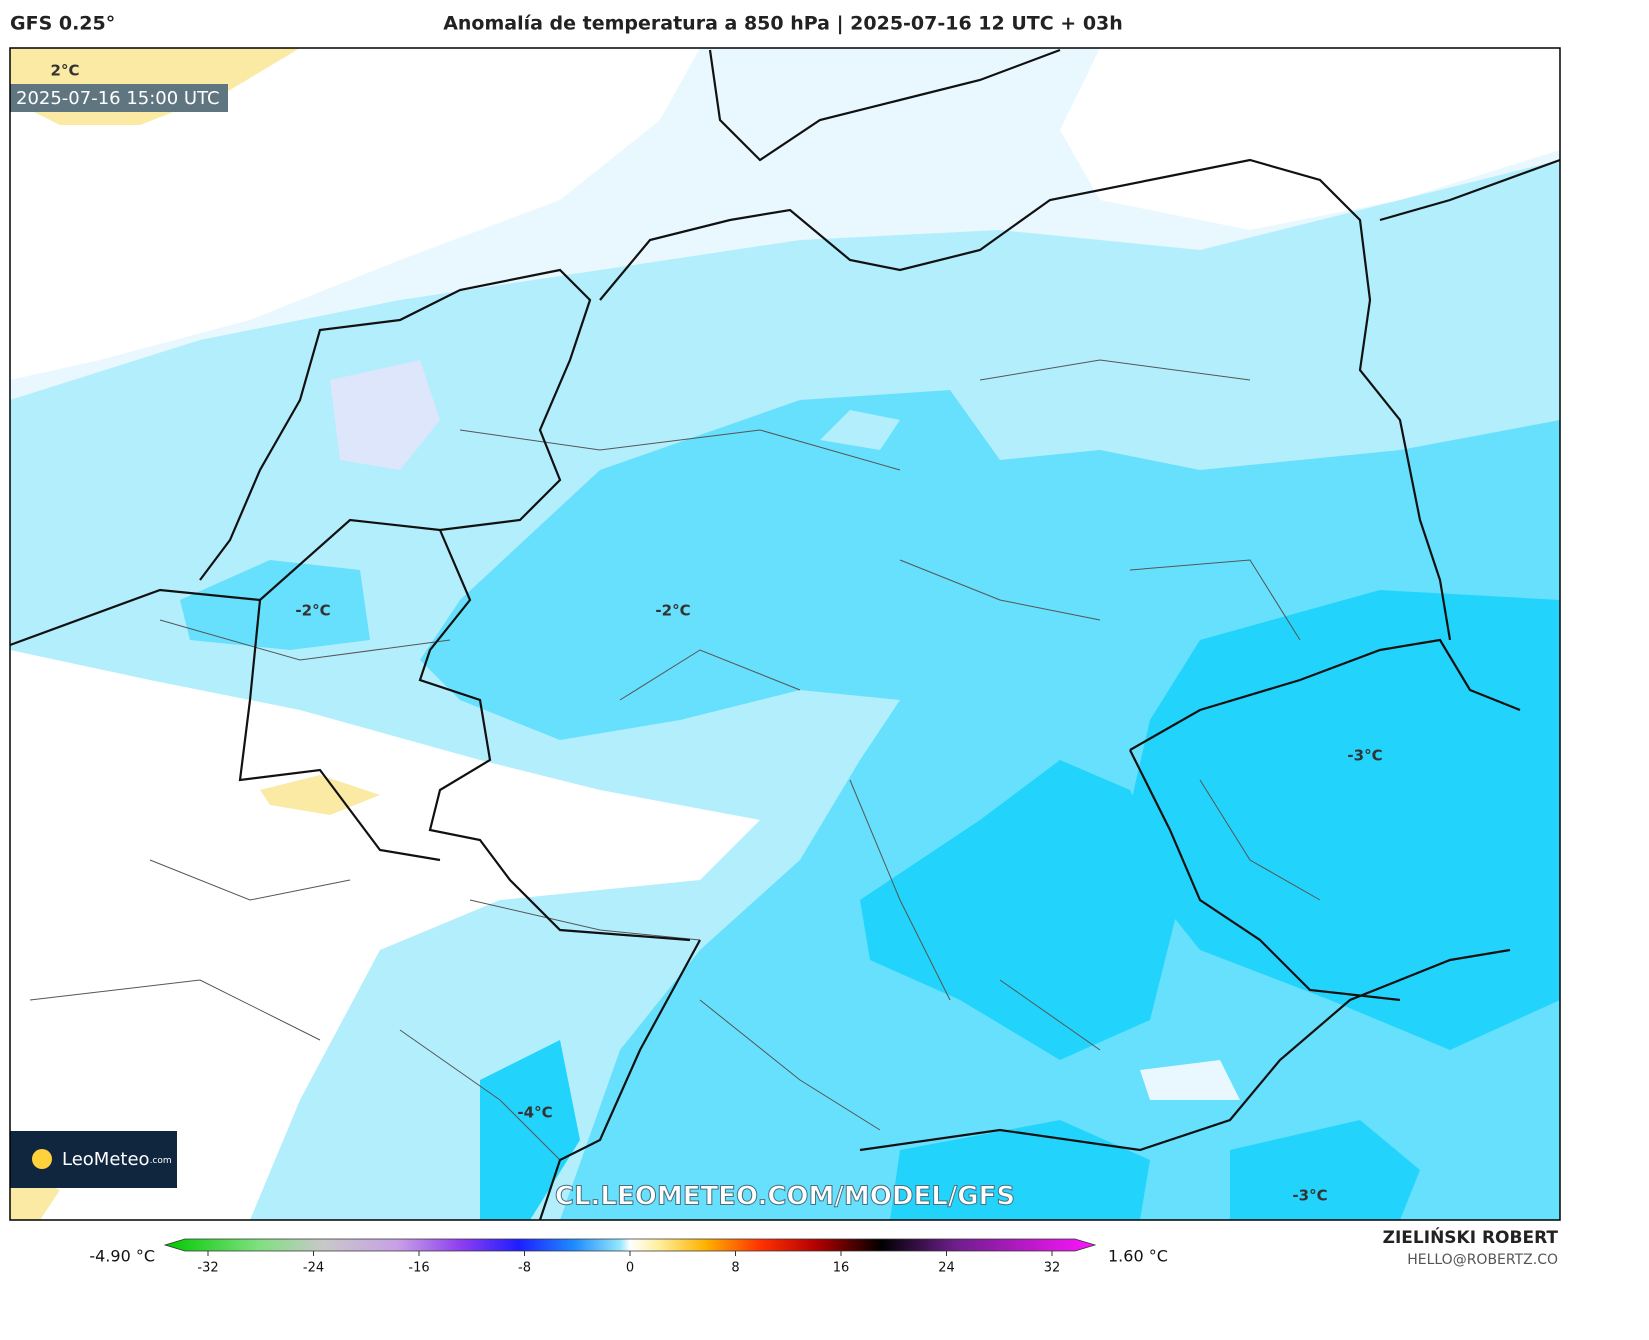 The height and width of the screenshot is (1340, 1649). What do you see at coordinates (42, 1159) in the screenshot?
I see `logo-sun` at bounding box center [42, 1159].